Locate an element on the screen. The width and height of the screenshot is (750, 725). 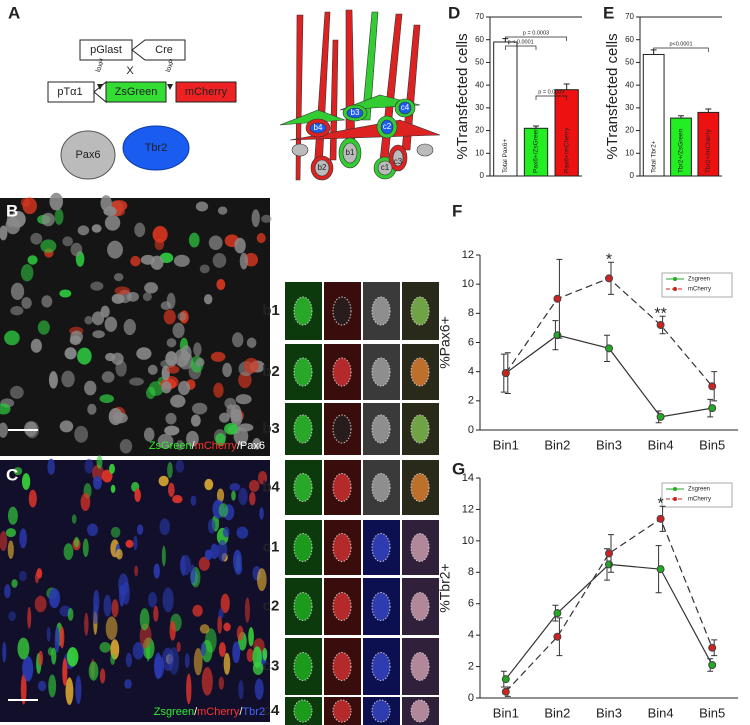
cell-label: c1 is located at coordinates (385, 167).